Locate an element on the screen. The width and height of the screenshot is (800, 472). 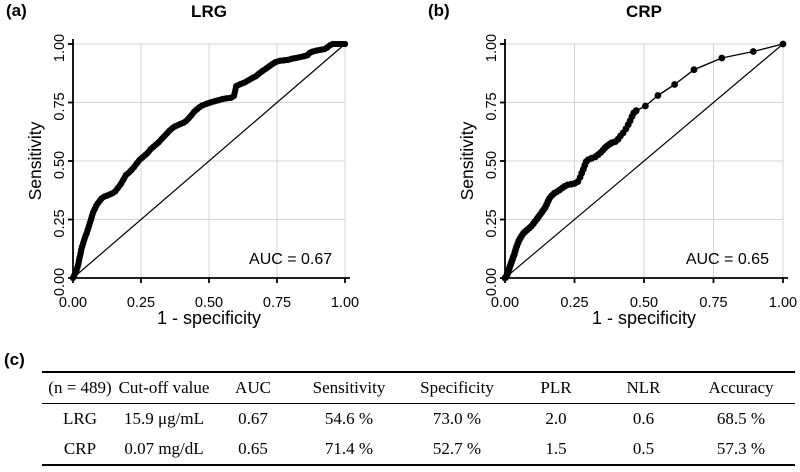
chart-title-crp: CRP is located at coordinates (644, 11).